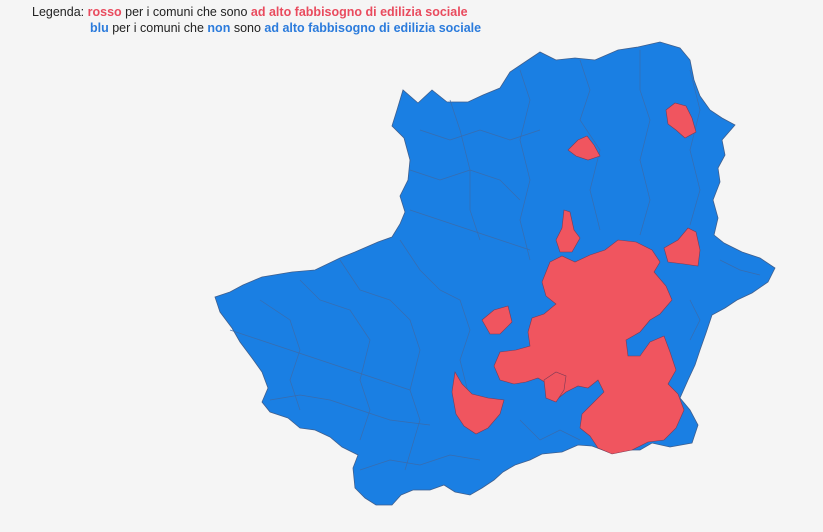  I want to click on legend-blue-text2: sono, so click(247, 28).